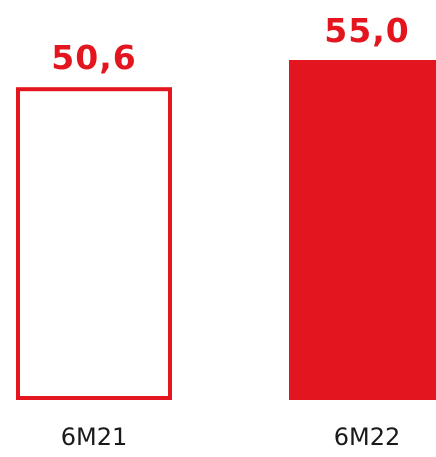  I want to click on tick-label-6m22: 6M22, so click(367, 437).